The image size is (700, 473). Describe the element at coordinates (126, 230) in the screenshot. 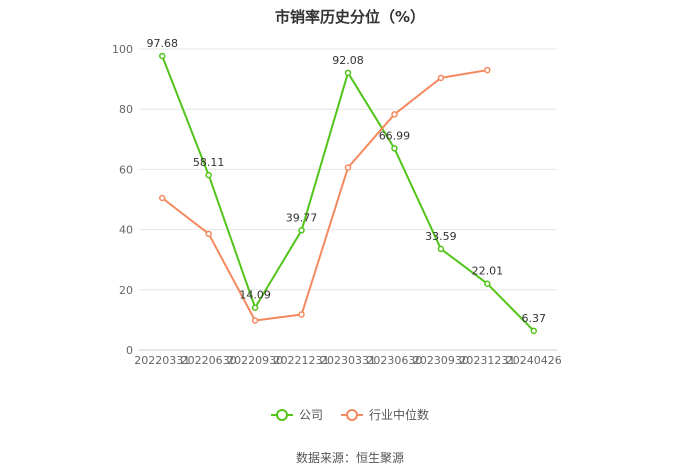

I see `y-tick-label: 40` at that location.